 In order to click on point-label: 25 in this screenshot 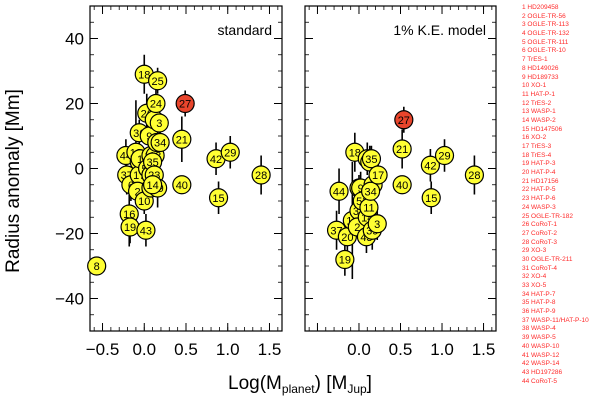, I will do `click(157, 82)`.